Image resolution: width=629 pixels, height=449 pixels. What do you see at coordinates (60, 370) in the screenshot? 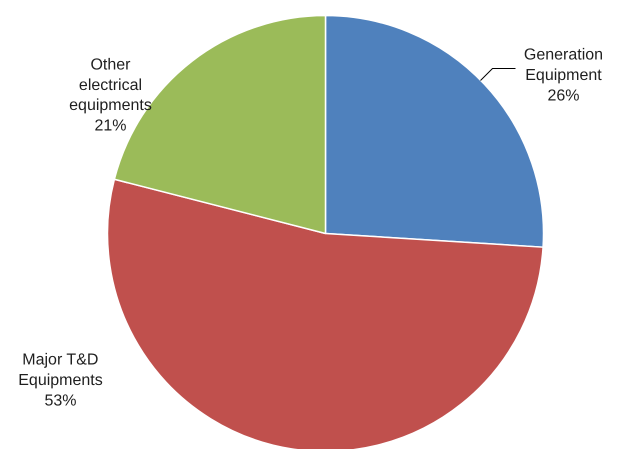
I see `slice-label: Major T&D Equipments` at bounding box center [60, 370].